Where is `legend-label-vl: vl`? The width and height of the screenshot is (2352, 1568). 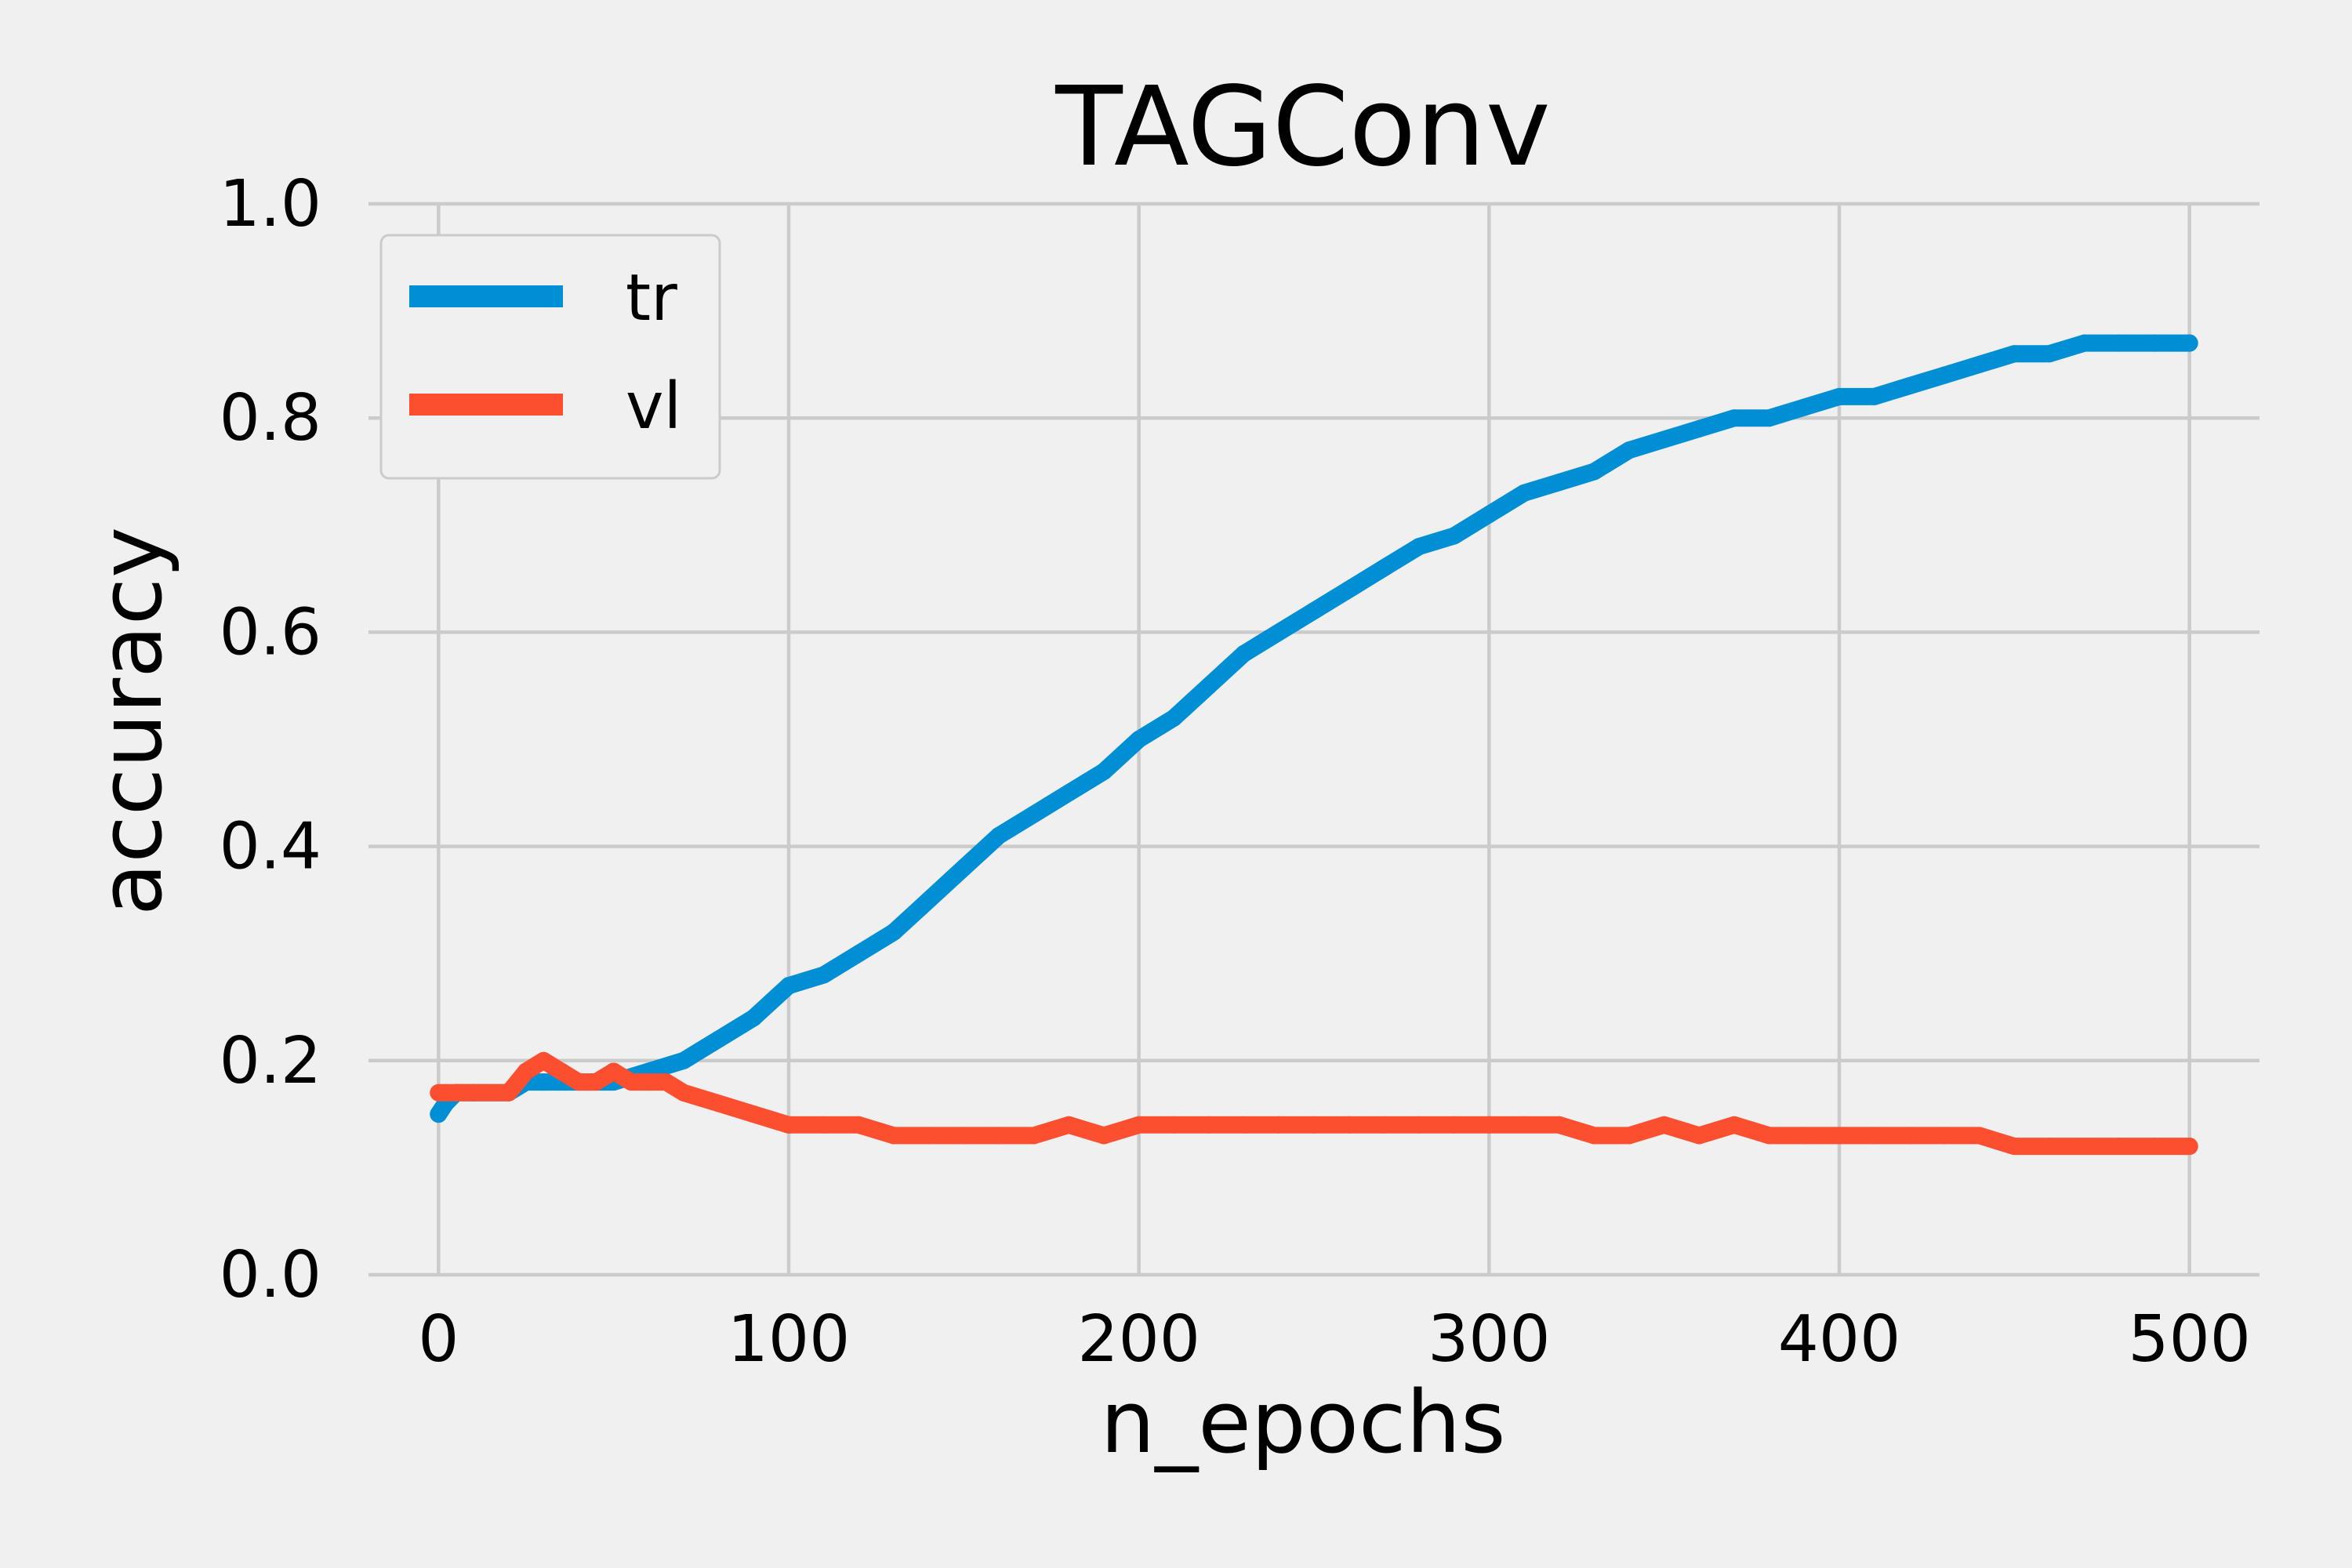
legend-label-vl: vl is located at coordinates (653, 406).